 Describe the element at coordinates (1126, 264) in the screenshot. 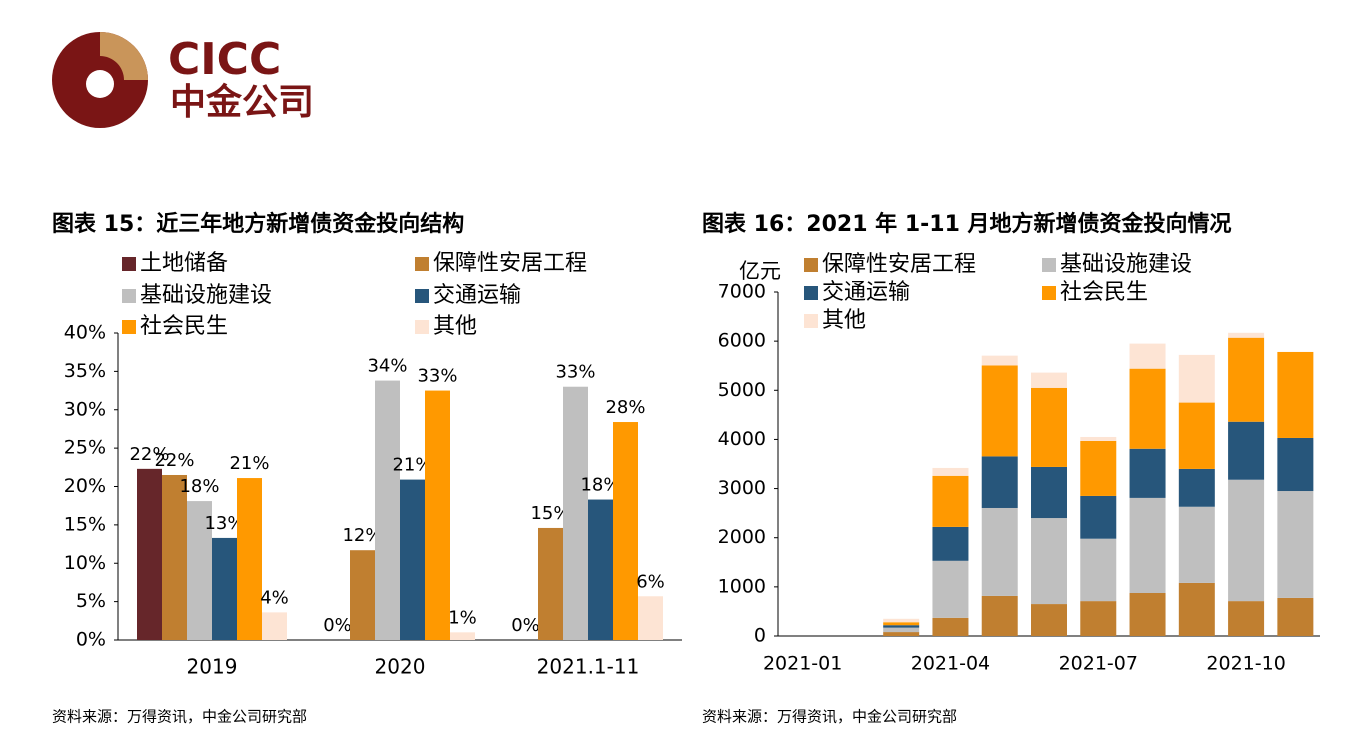

I see `legend-label: 基础设施建设` at that location.